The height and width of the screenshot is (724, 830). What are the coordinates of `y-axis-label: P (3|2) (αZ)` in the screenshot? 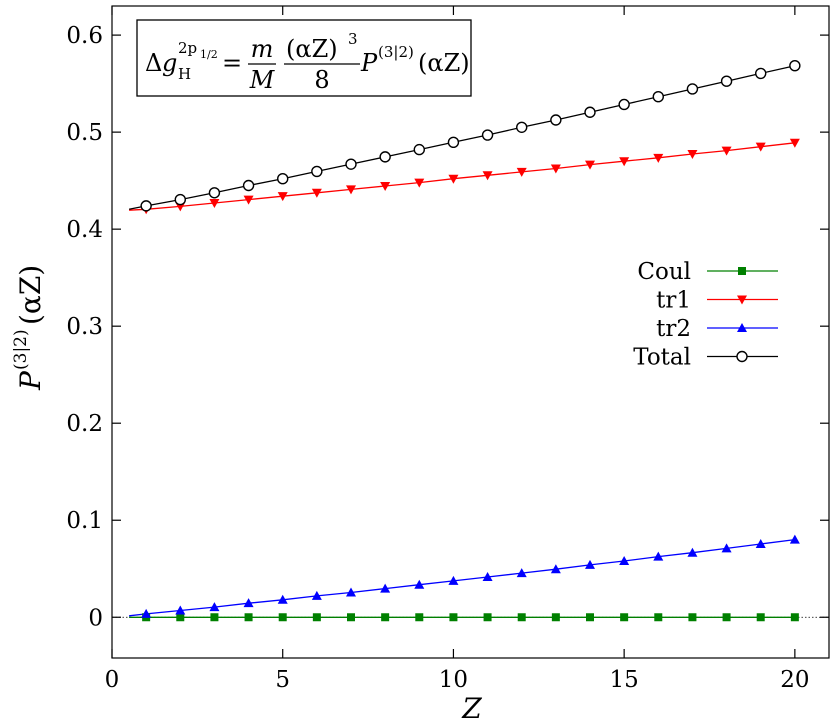 It's located at (29, 328).